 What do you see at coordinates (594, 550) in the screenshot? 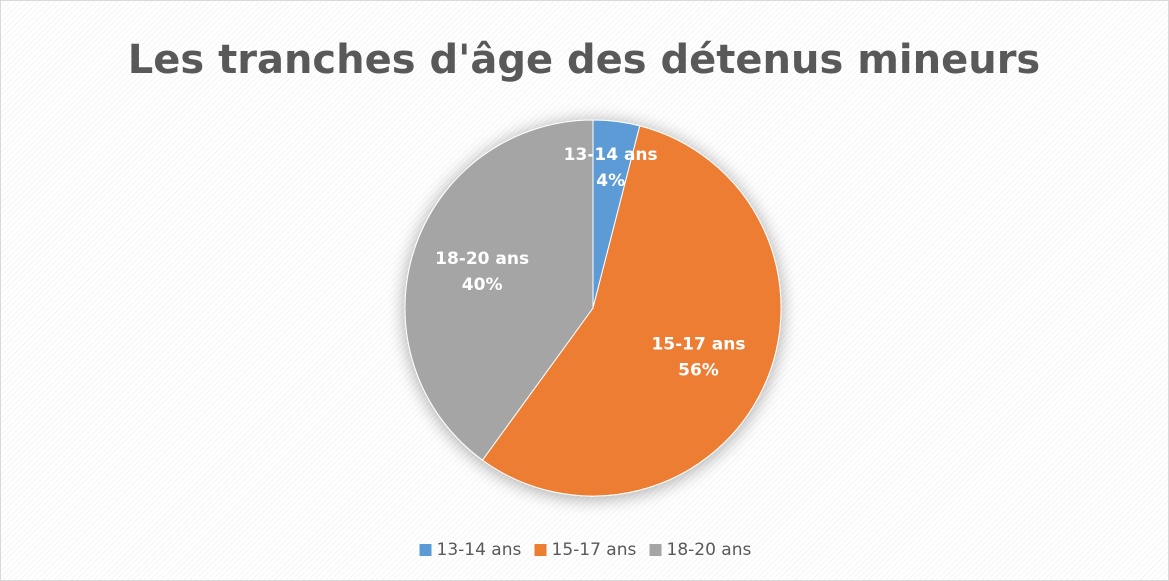
I see `legend-label: 15-17 ans` at bounding box center [594, 550].